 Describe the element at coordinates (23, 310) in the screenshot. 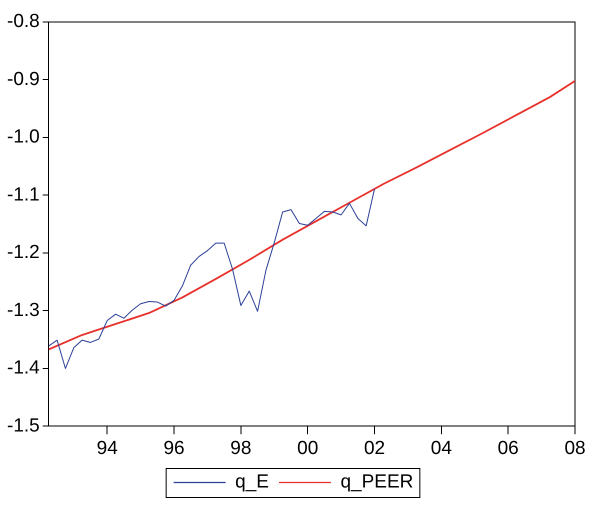

I see `y-tick-label: -1.3` at that location.